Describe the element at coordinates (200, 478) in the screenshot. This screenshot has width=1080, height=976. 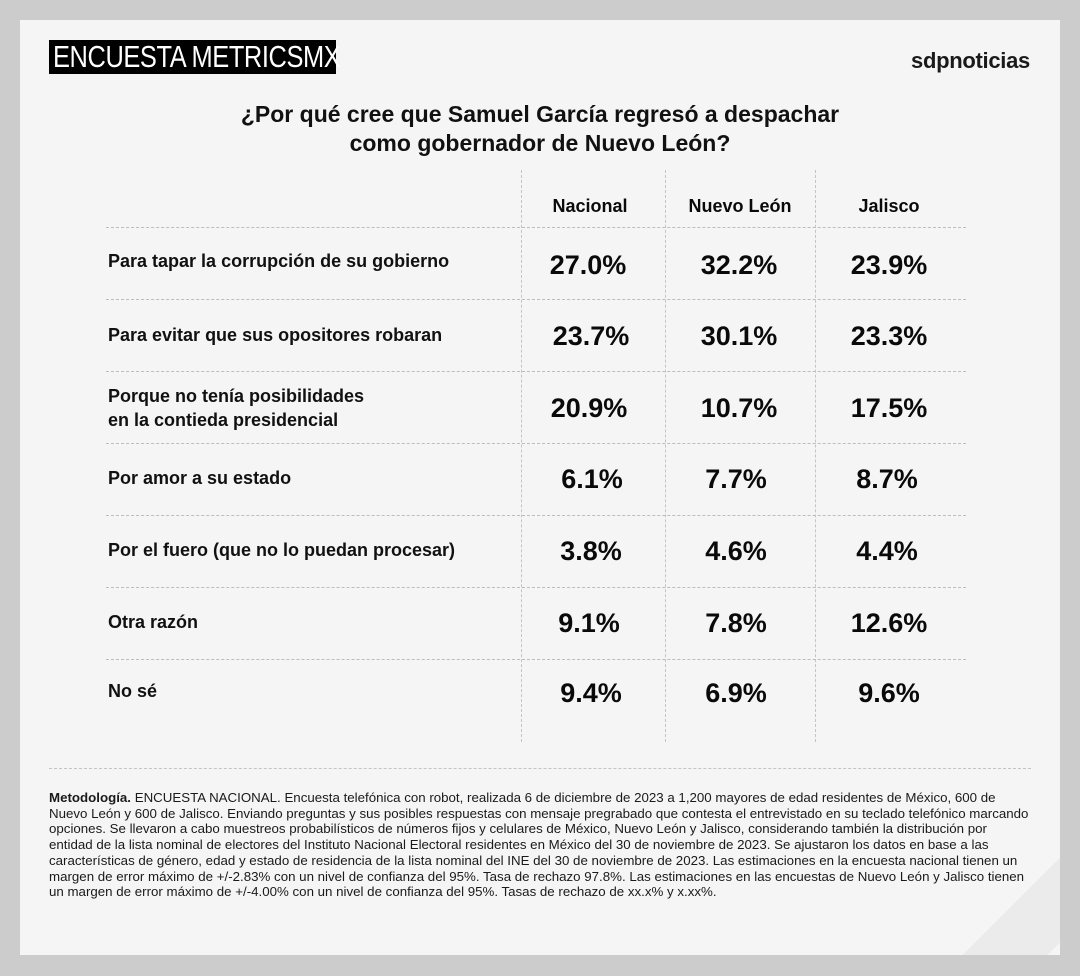
I see `row-label: Por amor a su estado` at that location.